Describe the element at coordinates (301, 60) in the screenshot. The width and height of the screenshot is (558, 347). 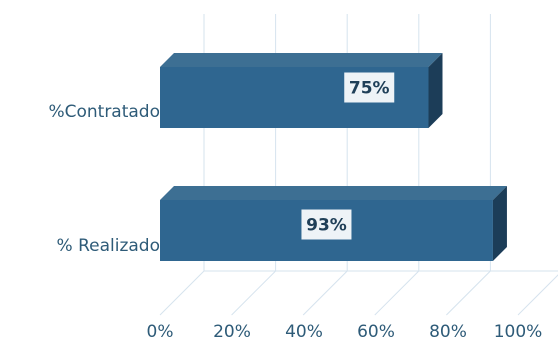
I see `bar-top-contratado` at that location.